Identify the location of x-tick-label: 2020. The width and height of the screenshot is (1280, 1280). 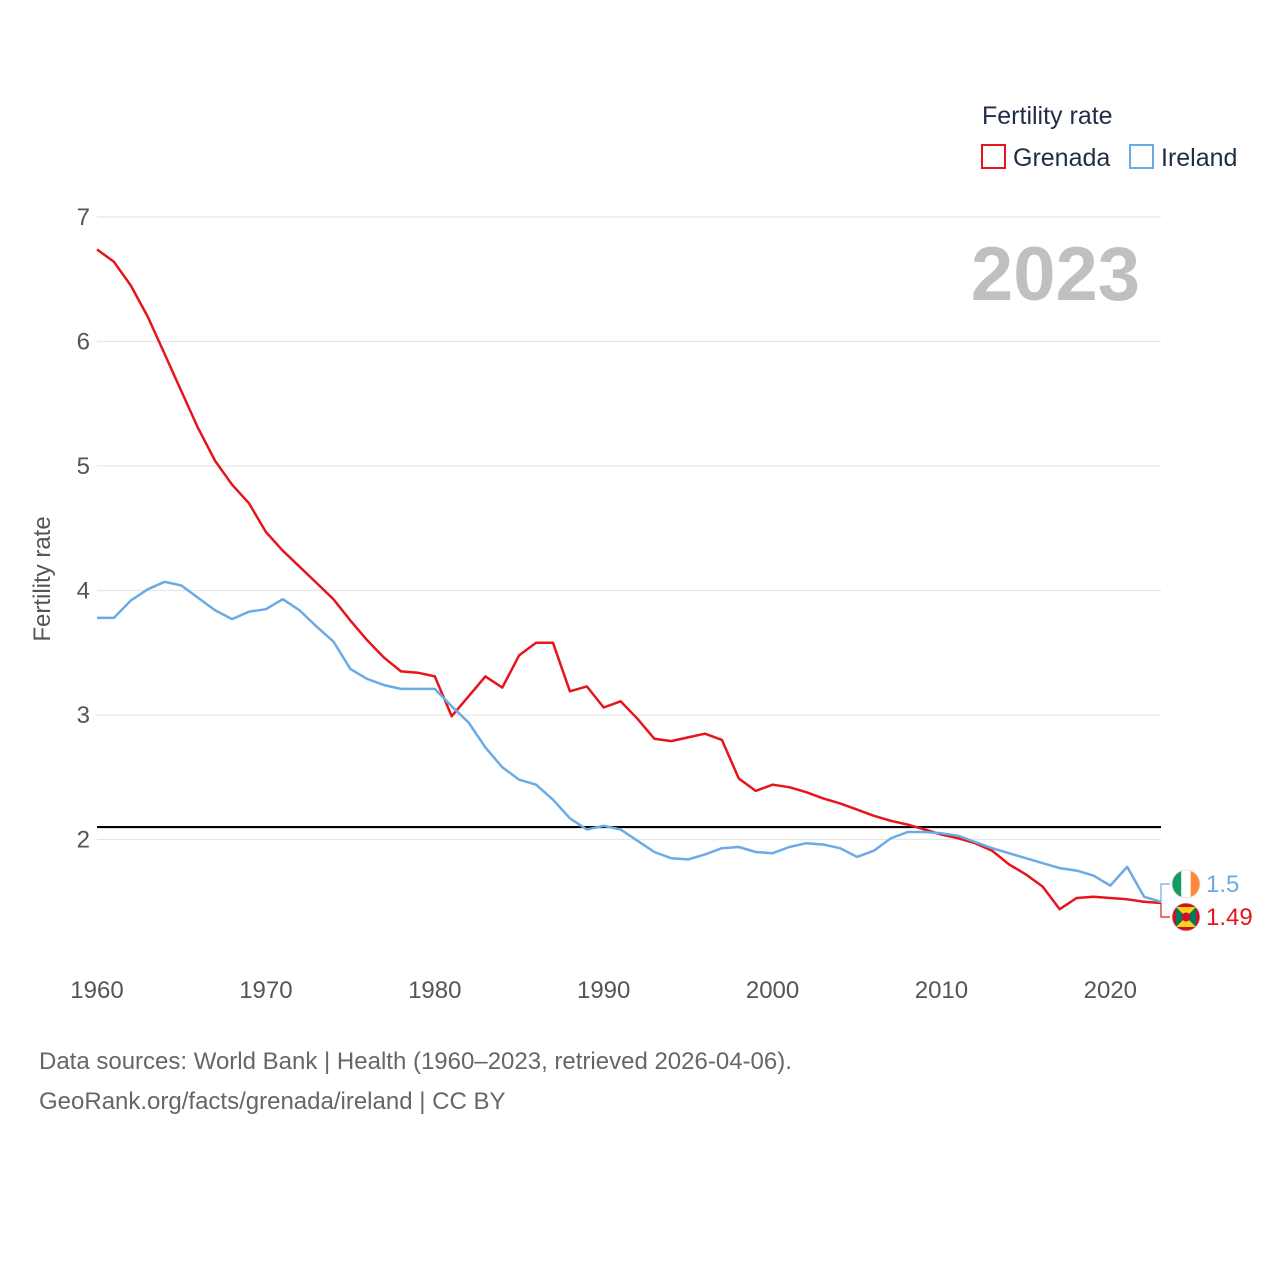
(1110, 990).